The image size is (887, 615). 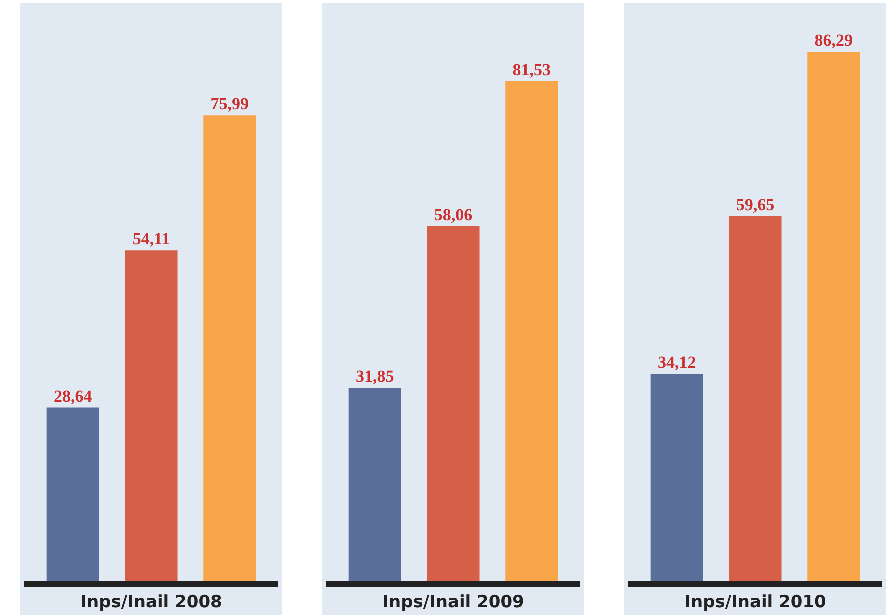 I want to click on data-label: 28,64, so click(x=73, y=396).